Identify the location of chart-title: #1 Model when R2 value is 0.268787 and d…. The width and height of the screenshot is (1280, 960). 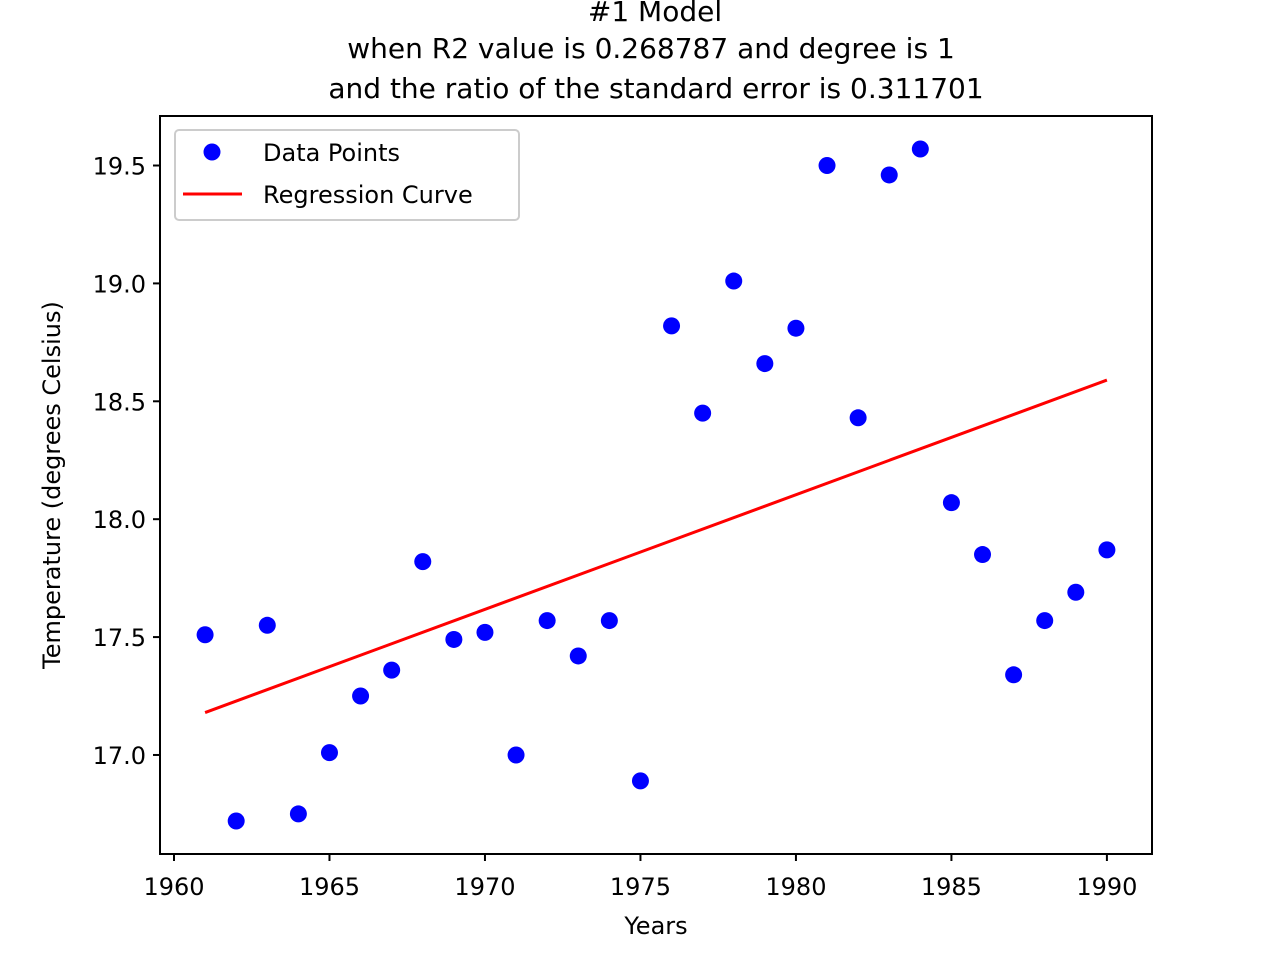
(655, 52).